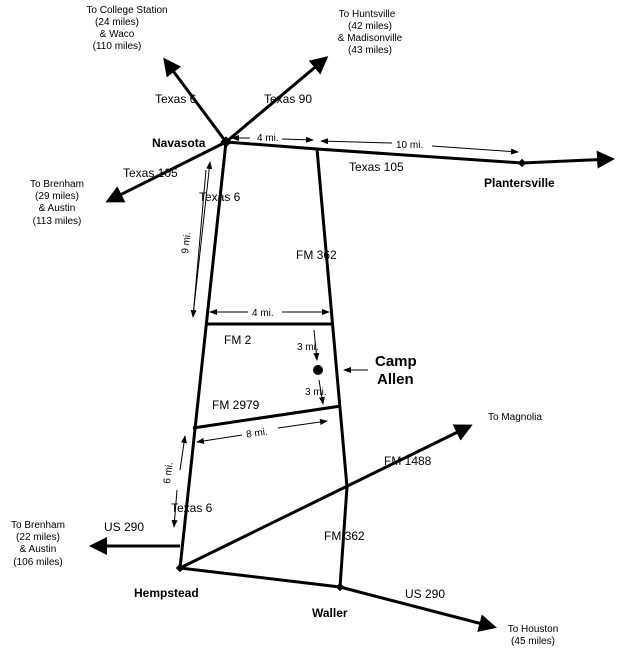  Describe the element at coordinates (302, 424) in the screenshot. I see `dim-8mi-right` at that location.